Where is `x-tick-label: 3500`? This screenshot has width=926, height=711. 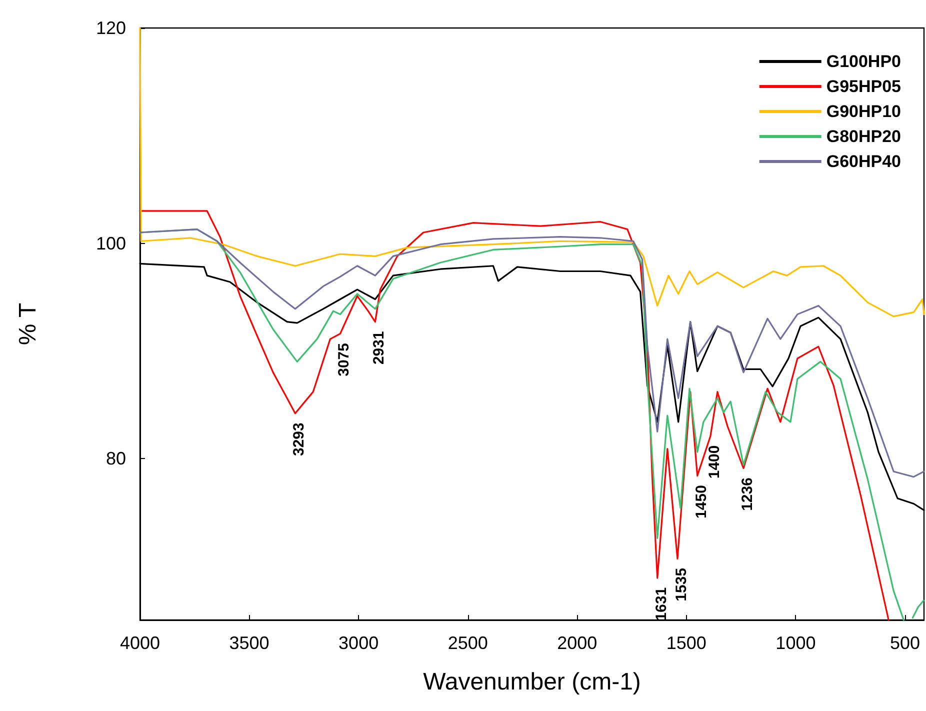 x-tick-label: 3500 is located at coordinates (249, 643).